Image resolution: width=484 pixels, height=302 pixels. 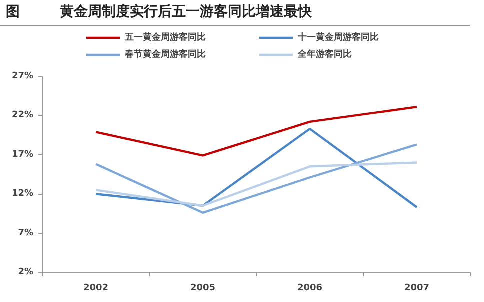 I want to click on legend-label: 十一黄金周游客同比, so click(x=339, y=37).